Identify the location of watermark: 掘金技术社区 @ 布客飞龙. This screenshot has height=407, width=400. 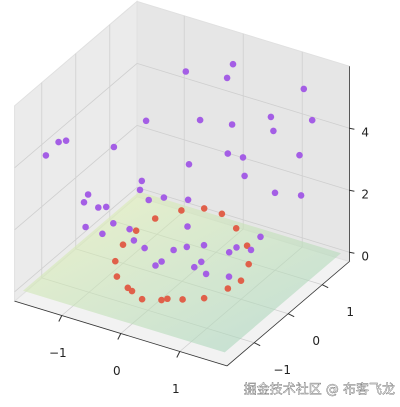
(319, 390).